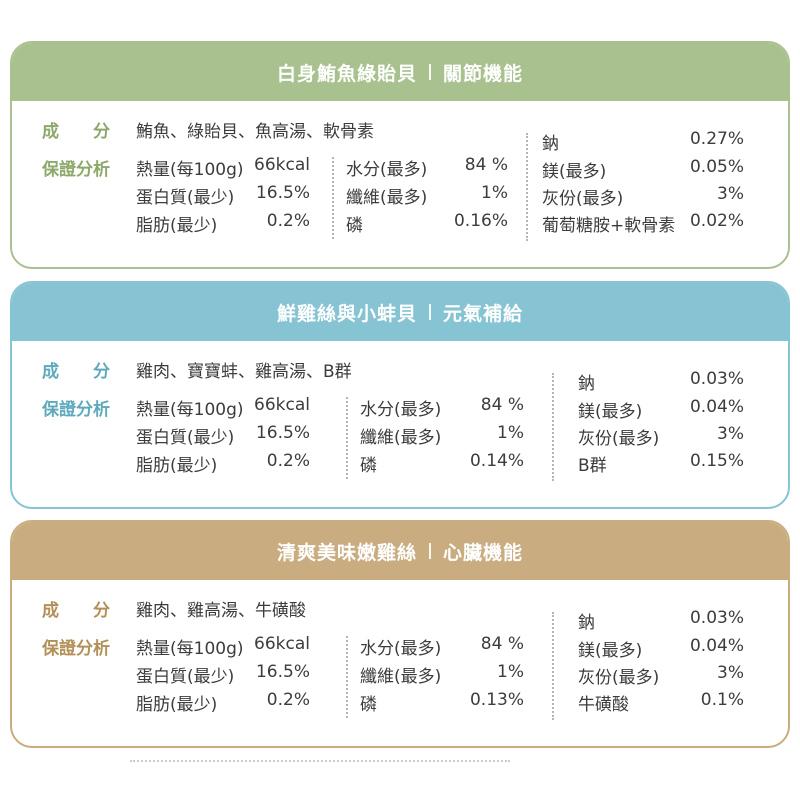 The width and height of the screenshot is (800, 800). What do you see at coordinates (483, 552) in the screenshot?
I see `product-function: 心臟機能` at bounding box center [483, 552].